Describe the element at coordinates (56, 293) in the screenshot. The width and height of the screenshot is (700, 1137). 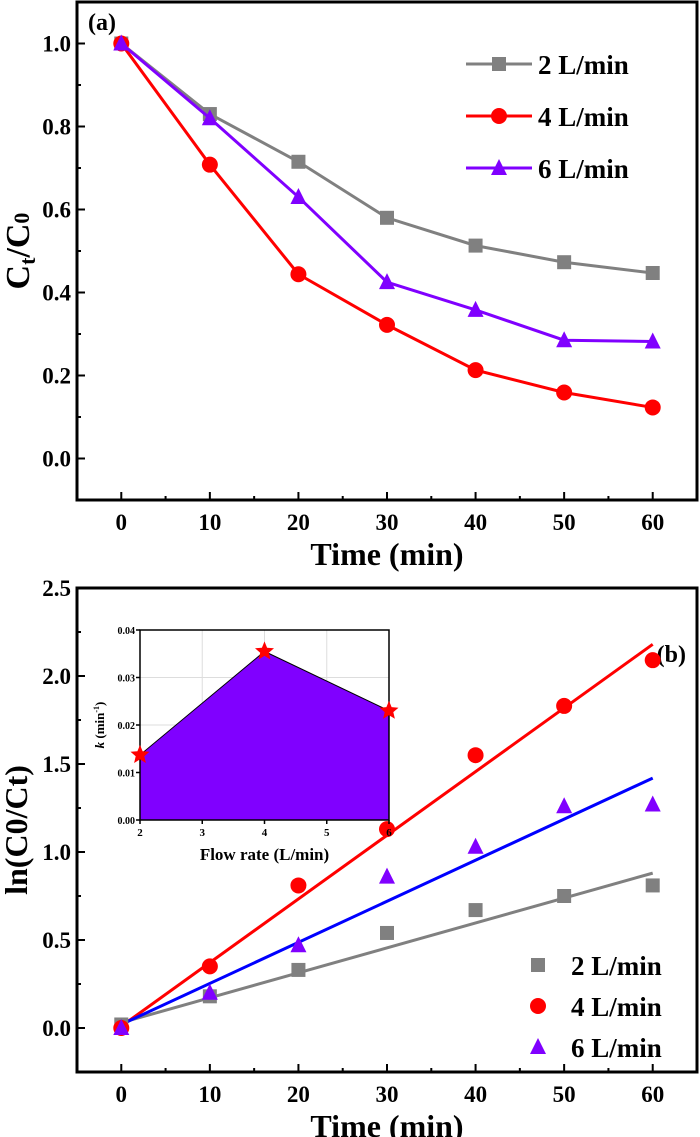
I see `y-tick-label: 0.4` at that location.